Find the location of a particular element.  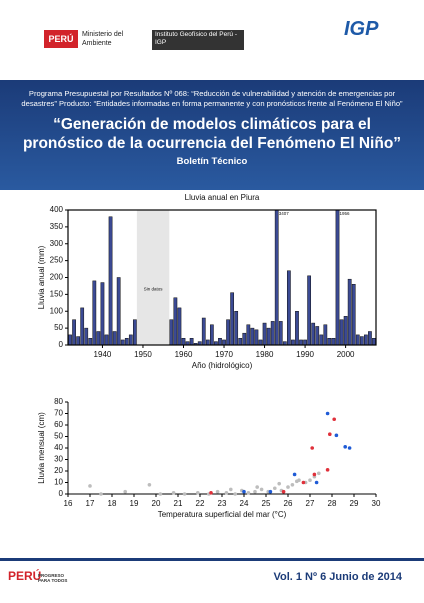

institute: Instituto Geofísico del Perú - IGP is located at coordinates (198, 40).